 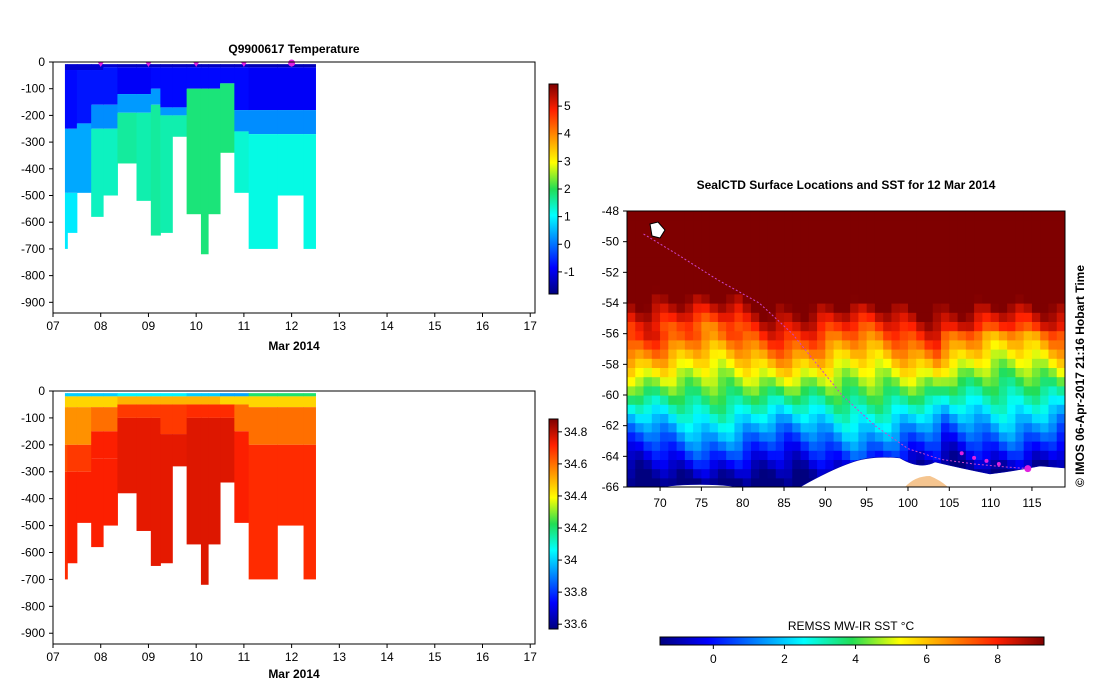 I want to click on profile-marker, so click(x=196, y=64).